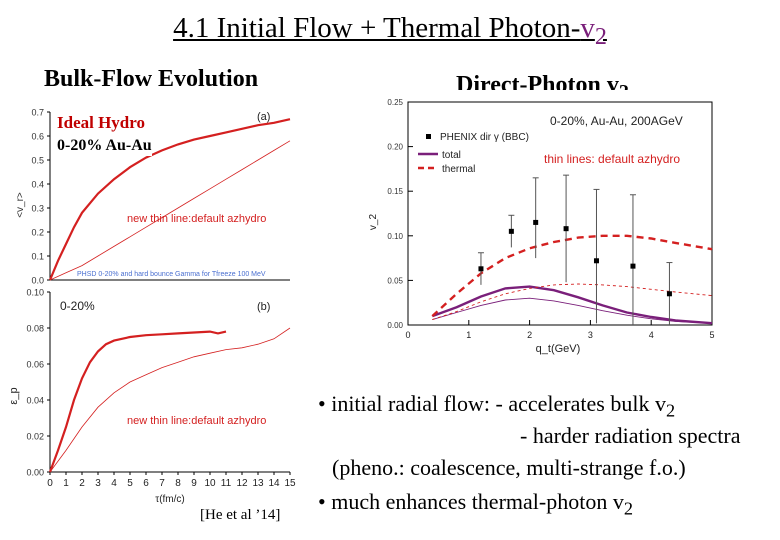 This screenshot has width=780, height=540. Describe the element at coordinates (395, 280) in the screenshot. I see `photon-ytick-label: 0.05` at that location.